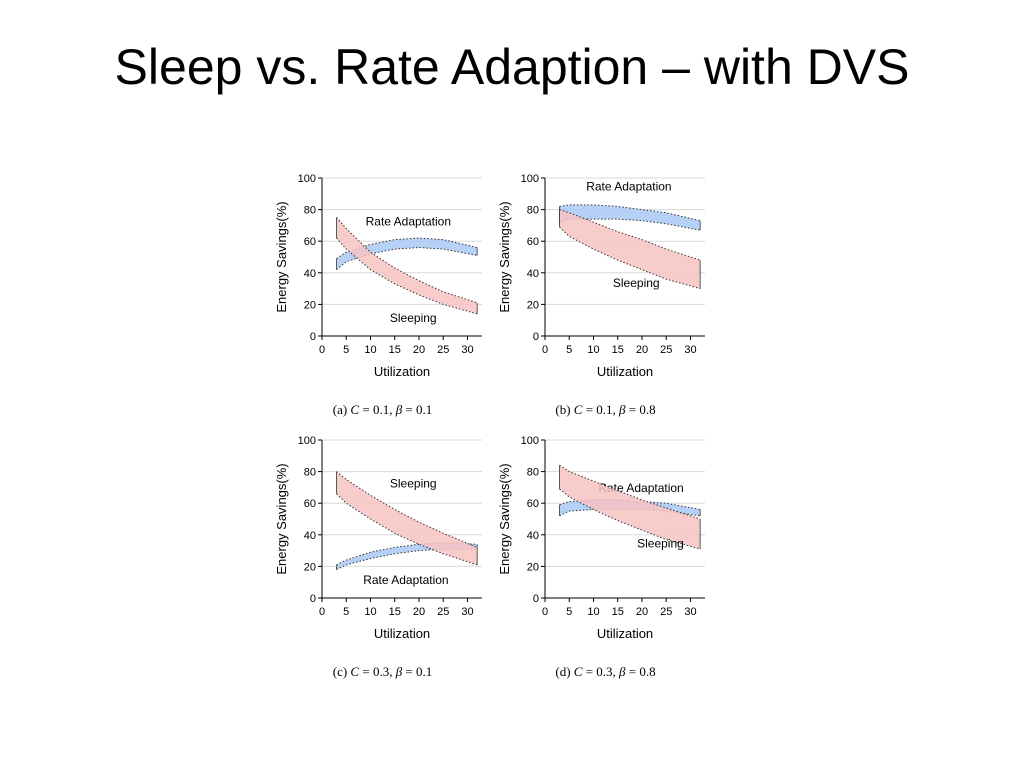 This screenshot has height=768, width=1024. What do you see at coordinates (322, 612) in the screenshot?
I see `x-tick-label-c-0: 0` at bounding box center [322, 612].